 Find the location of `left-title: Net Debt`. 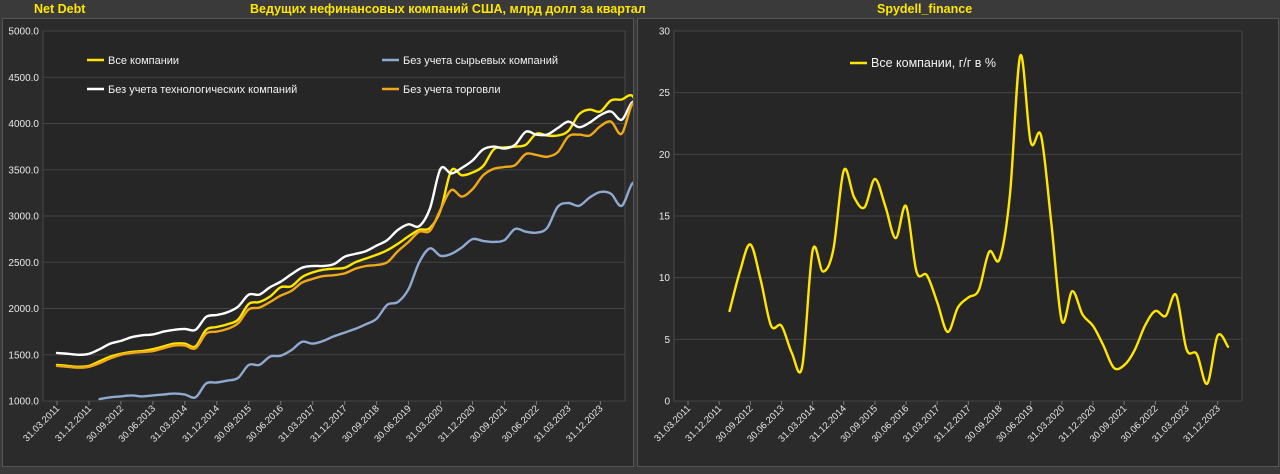

left-title: Net Debt is located at coordinates (60, 9).